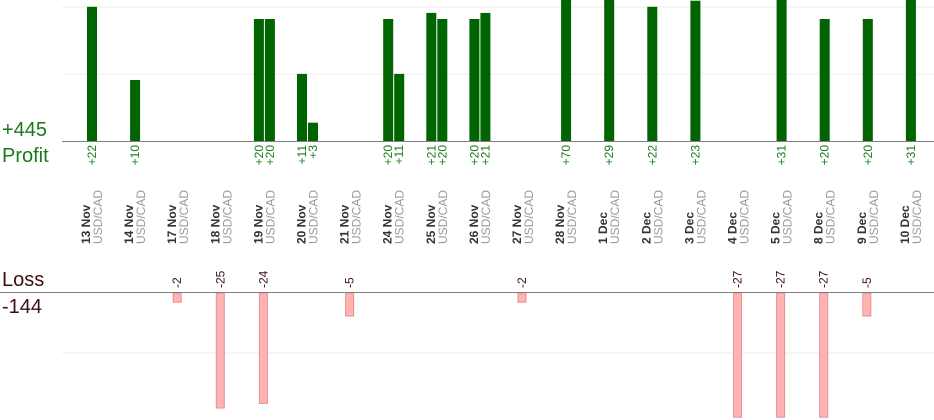  I want to click on loss-value-label-group: -5, so click(350, 282).